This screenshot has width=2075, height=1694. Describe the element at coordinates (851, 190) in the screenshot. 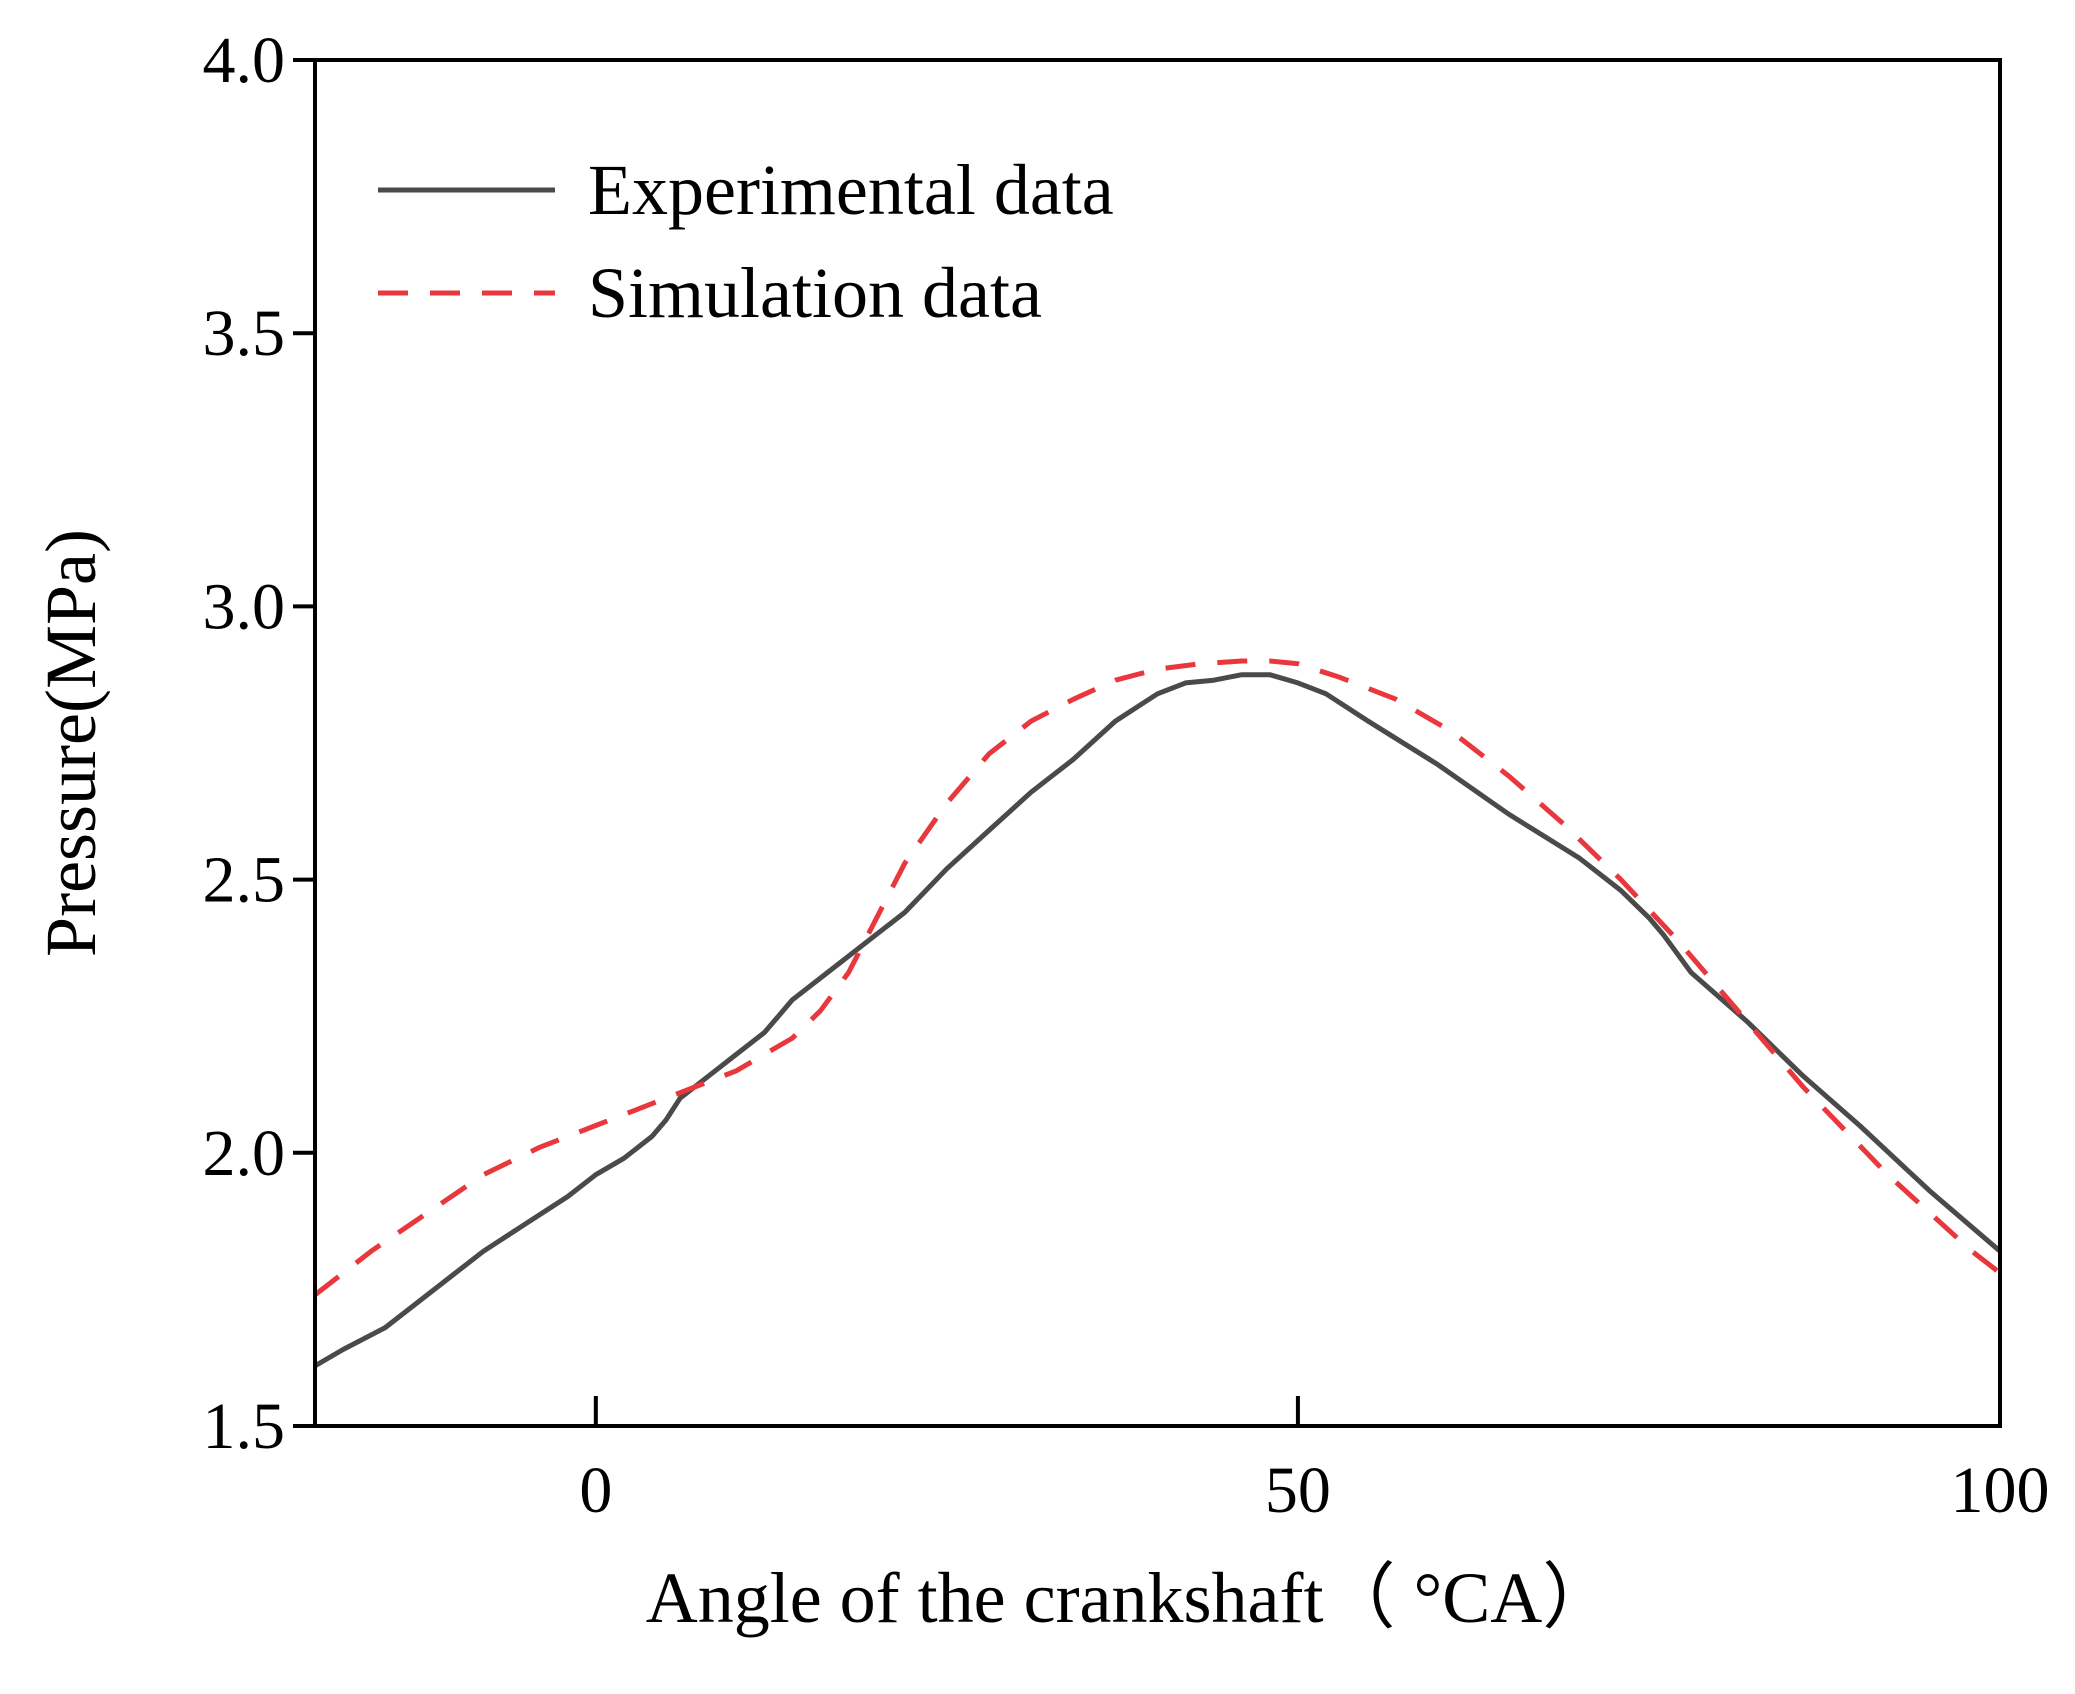

I see `legend-label-experimental: Experimental data` at that location.